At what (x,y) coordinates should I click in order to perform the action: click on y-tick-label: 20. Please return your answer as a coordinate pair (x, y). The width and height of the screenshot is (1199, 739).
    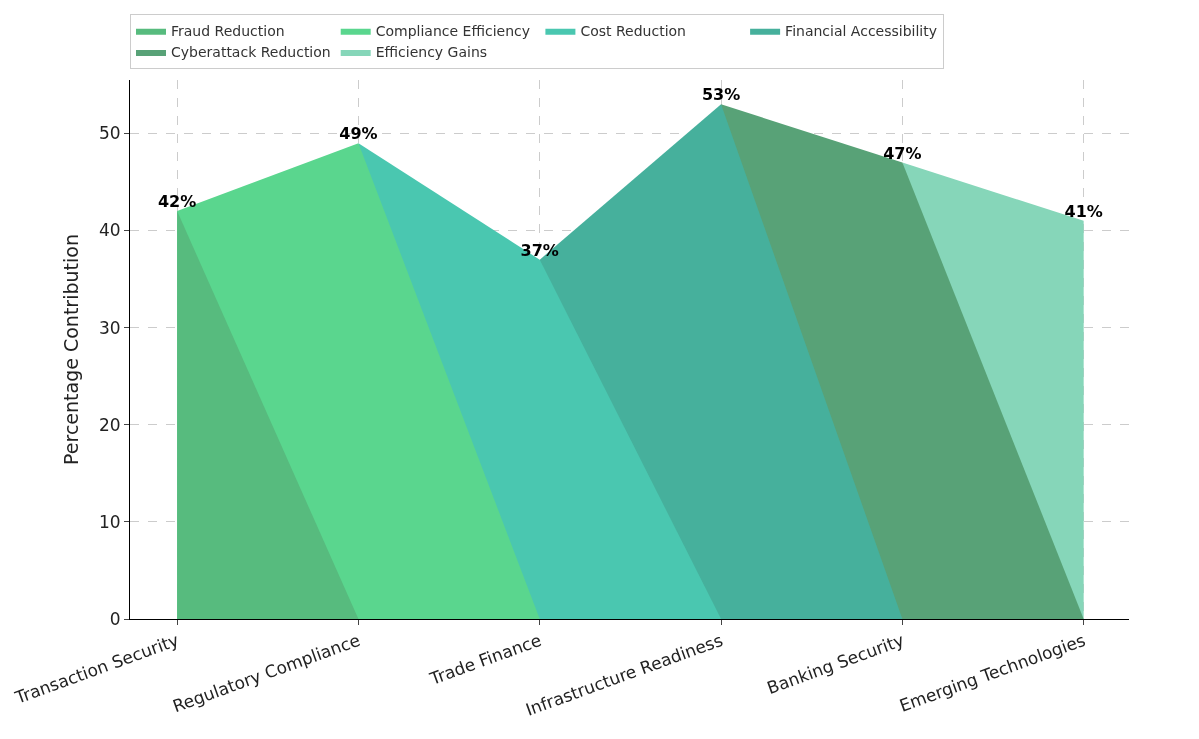
    Looking at the image, I should click on (109, 424).